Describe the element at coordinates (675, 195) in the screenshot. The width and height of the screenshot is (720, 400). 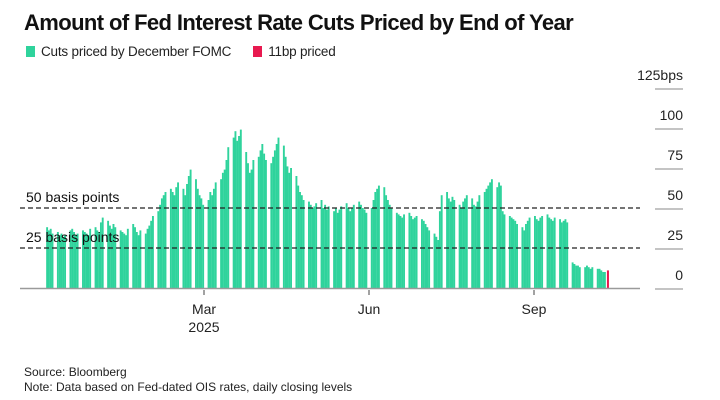
I see `y-tick-label: 50` at that location.